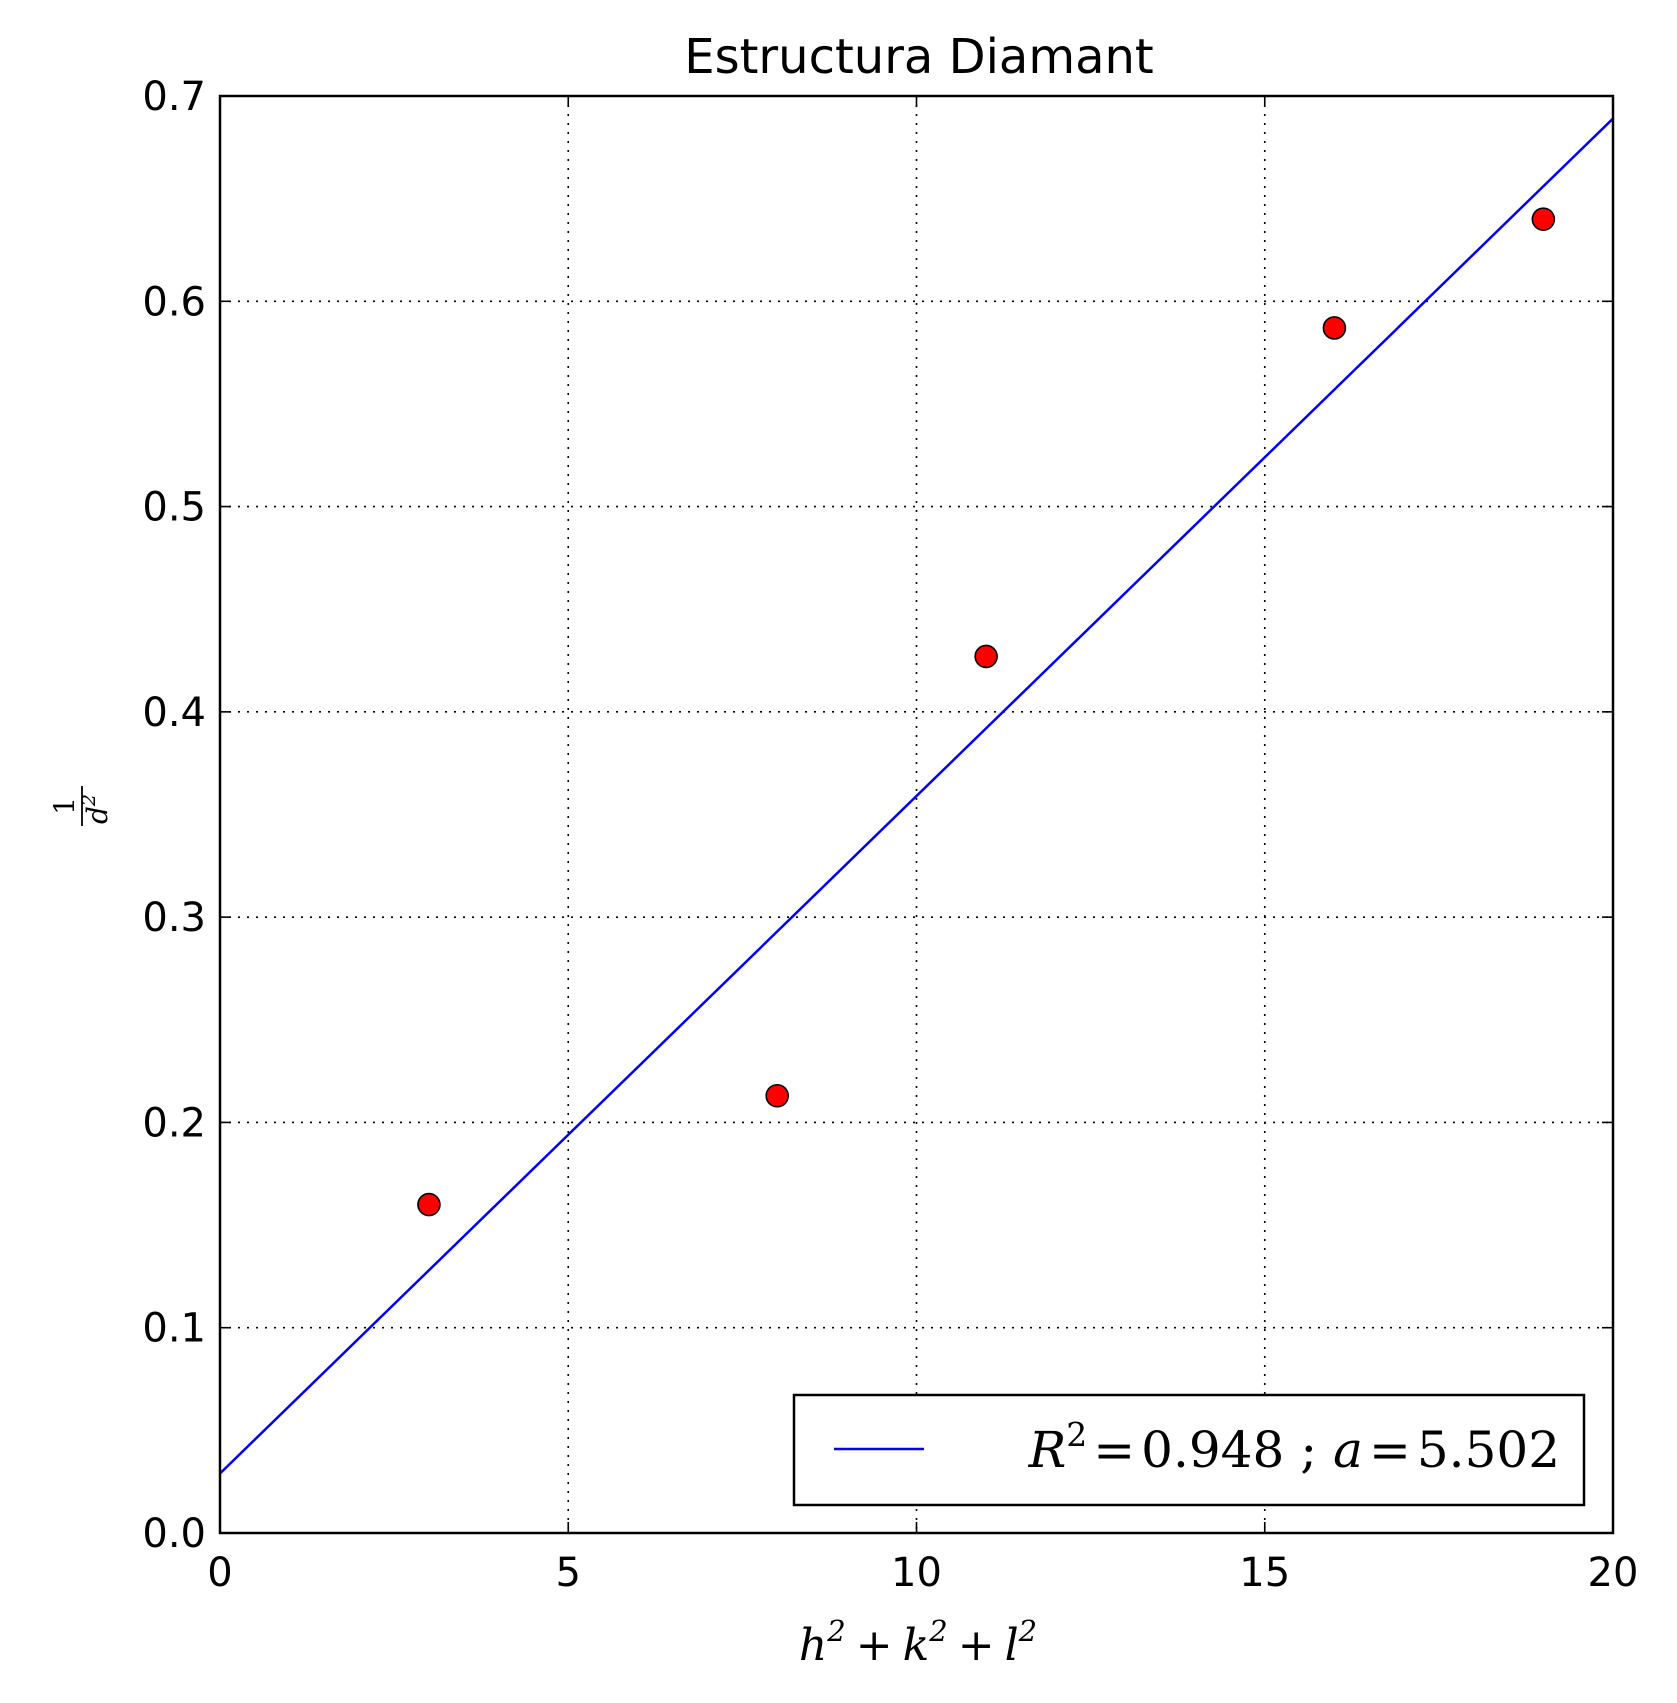 This screenshot has width=1677, height=1703. Describe the element at coordinates (1488, 1450) in the screenshot. I see `legend-a-value: 5.502` at that location.